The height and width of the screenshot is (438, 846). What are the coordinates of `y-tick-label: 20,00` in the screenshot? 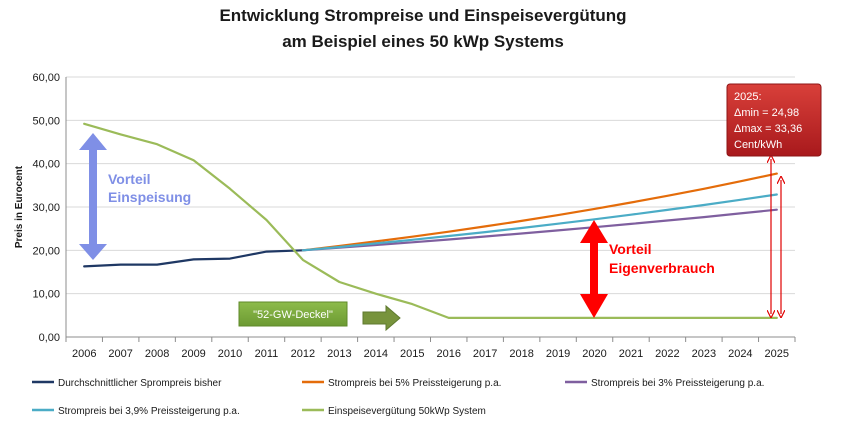 It's located at (46, 251).